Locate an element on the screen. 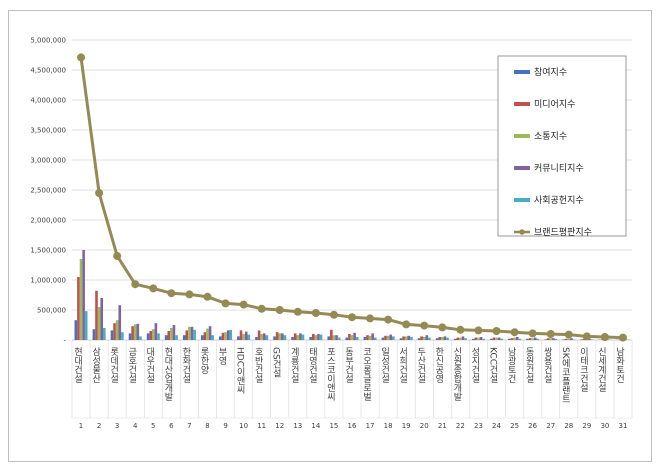  x-rank-label: 5 is located at coordinates (153, 426).